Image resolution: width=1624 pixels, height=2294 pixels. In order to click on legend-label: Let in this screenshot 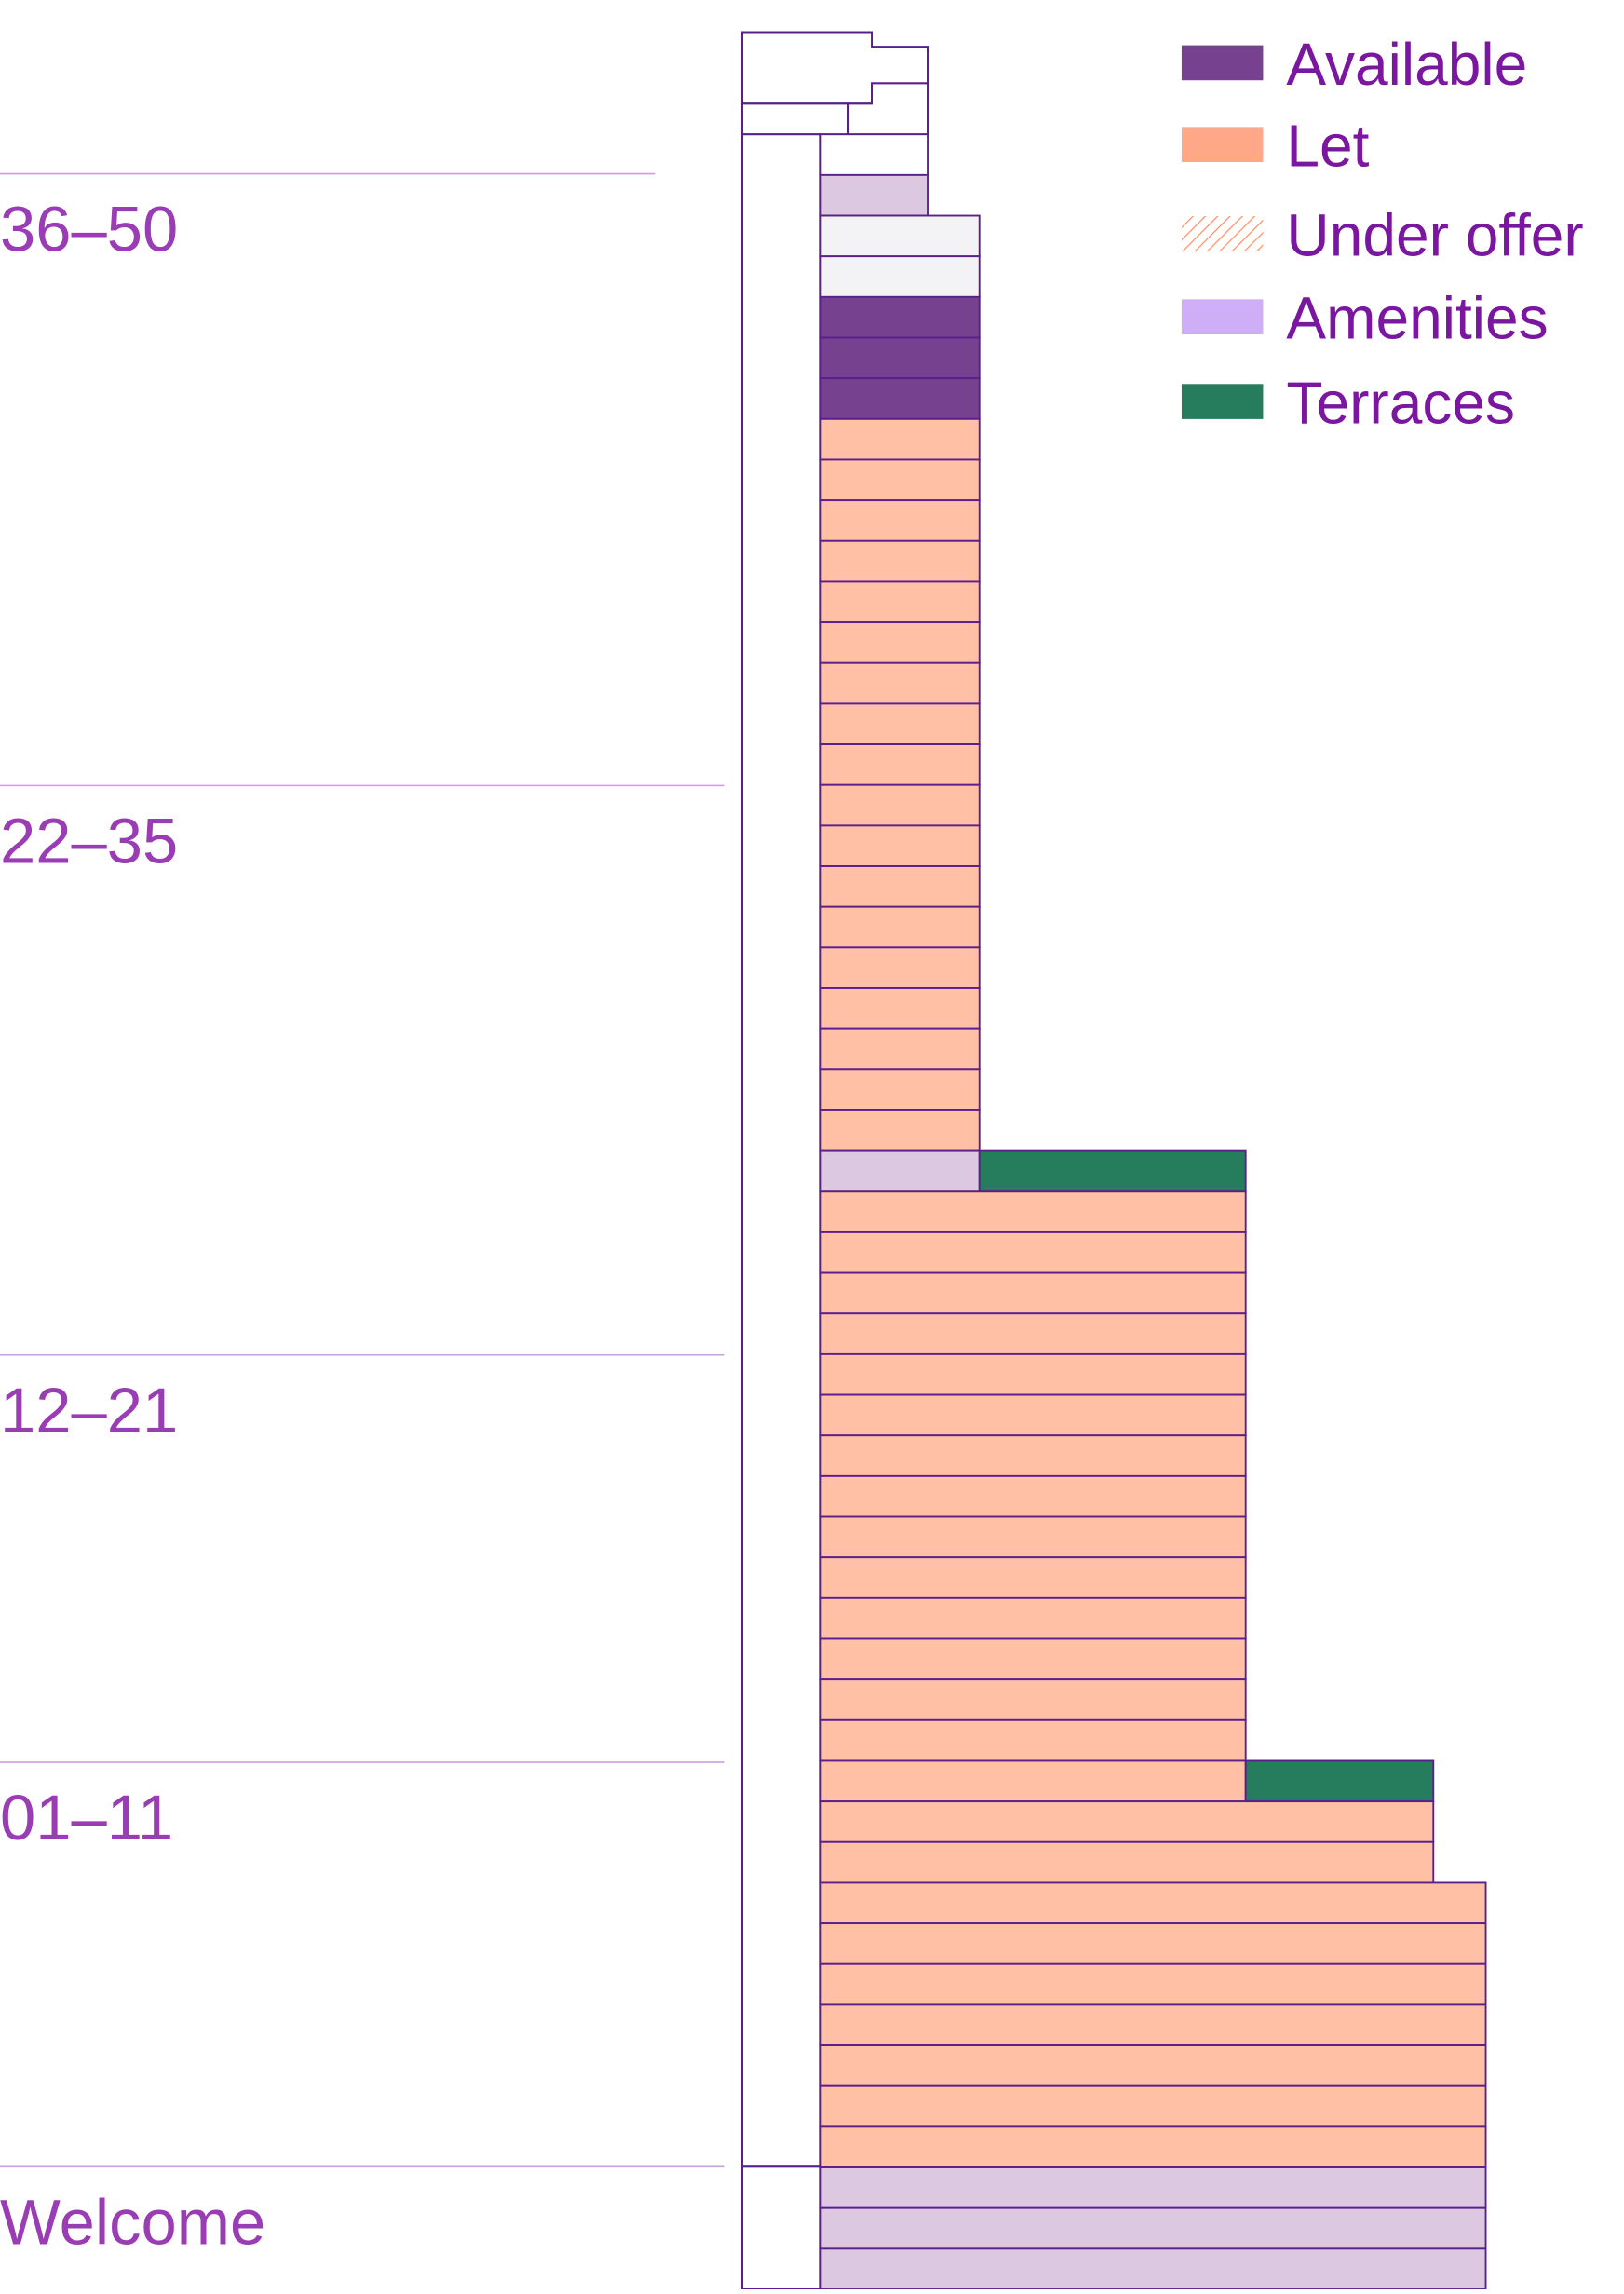, I will do `click(1327, 147)`.